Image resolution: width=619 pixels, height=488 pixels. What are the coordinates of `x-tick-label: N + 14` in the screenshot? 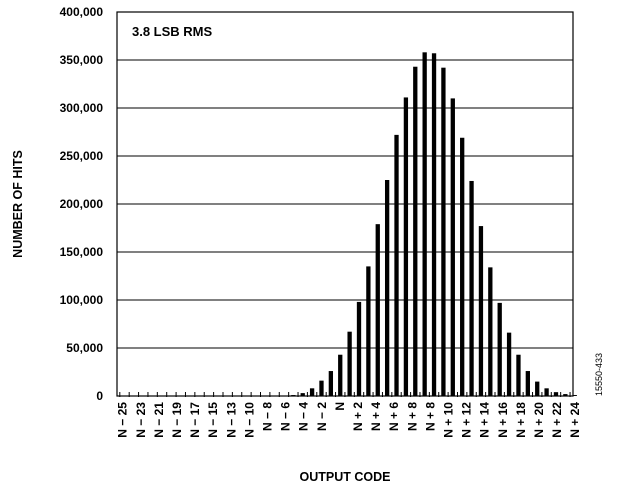 It's located at (485, 420).